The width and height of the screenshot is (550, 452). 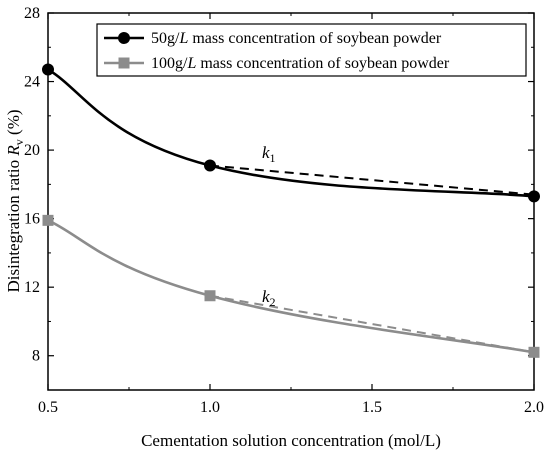 I want to click on y-axis-title: Disintegration ratio Rv (%), so click(x=15, y=200).